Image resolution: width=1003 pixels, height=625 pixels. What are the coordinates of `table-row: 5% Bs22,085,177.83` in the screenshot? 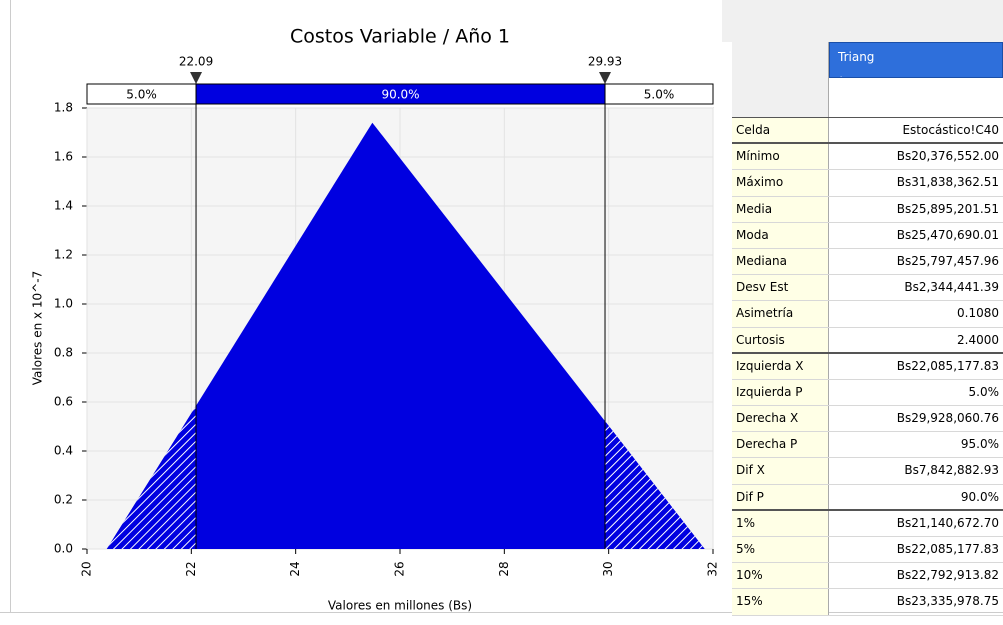 It's located at (867, 550).